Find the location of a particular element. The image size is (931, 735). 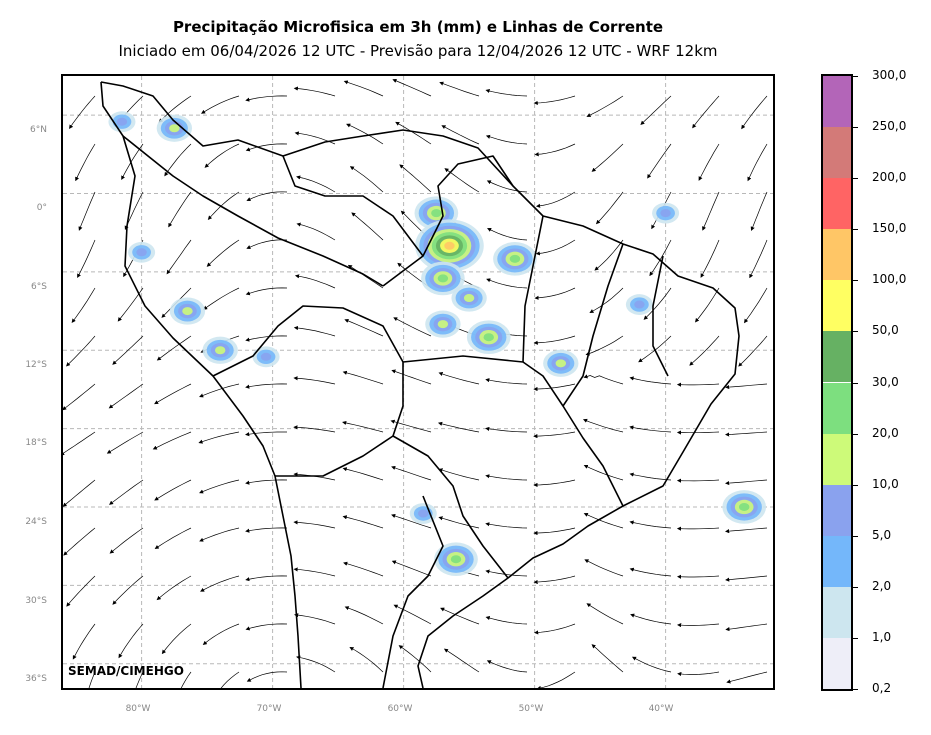

lat-label-12s: 12°S is located at coordinates (36, 365).